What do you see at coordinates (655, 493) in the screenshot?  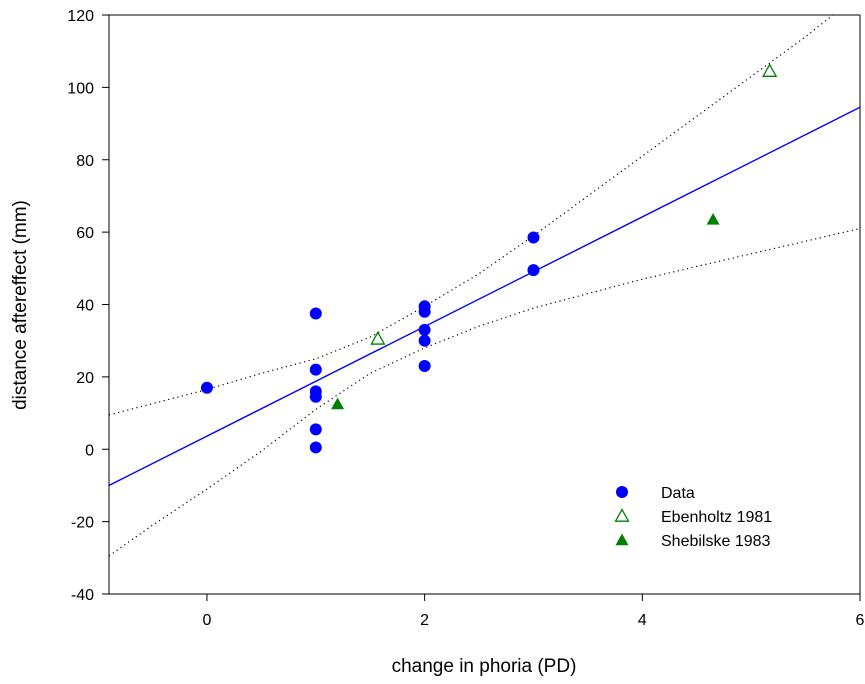 I see `legend-item-data: Data` at bounding box center [655, 493].